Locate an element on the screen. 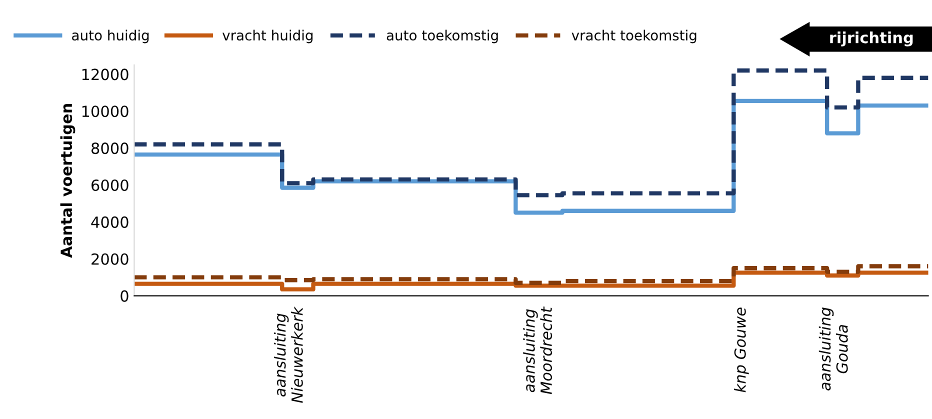  y-tick-label: 8000 is located at coordinates (110, 148).